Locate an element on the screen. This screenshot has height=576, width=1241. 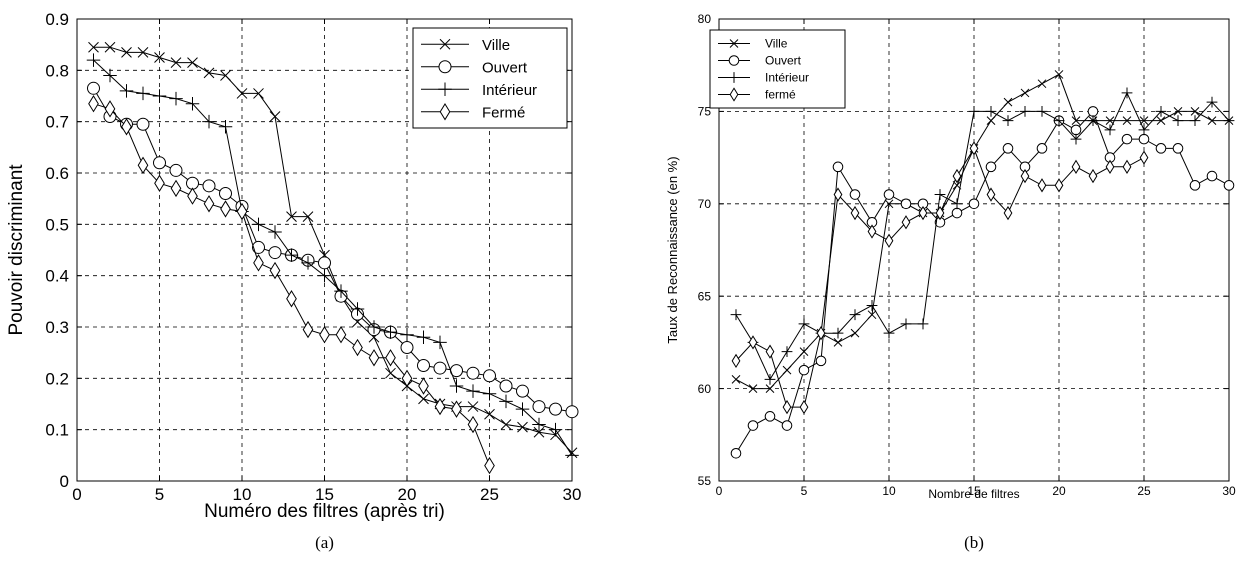
x-tick-label: 10 is located at coordinates (889, 491).